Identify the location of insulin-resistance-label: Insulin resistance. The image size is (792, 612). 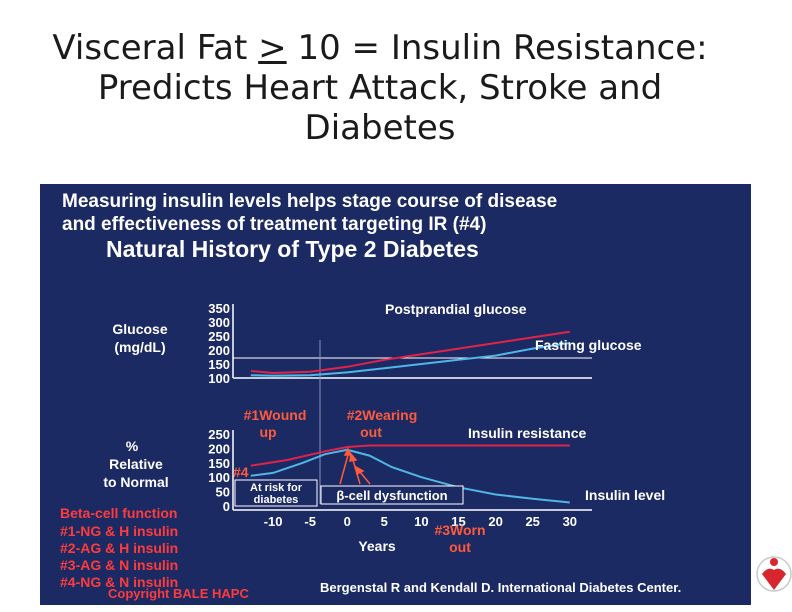
(527, 433).